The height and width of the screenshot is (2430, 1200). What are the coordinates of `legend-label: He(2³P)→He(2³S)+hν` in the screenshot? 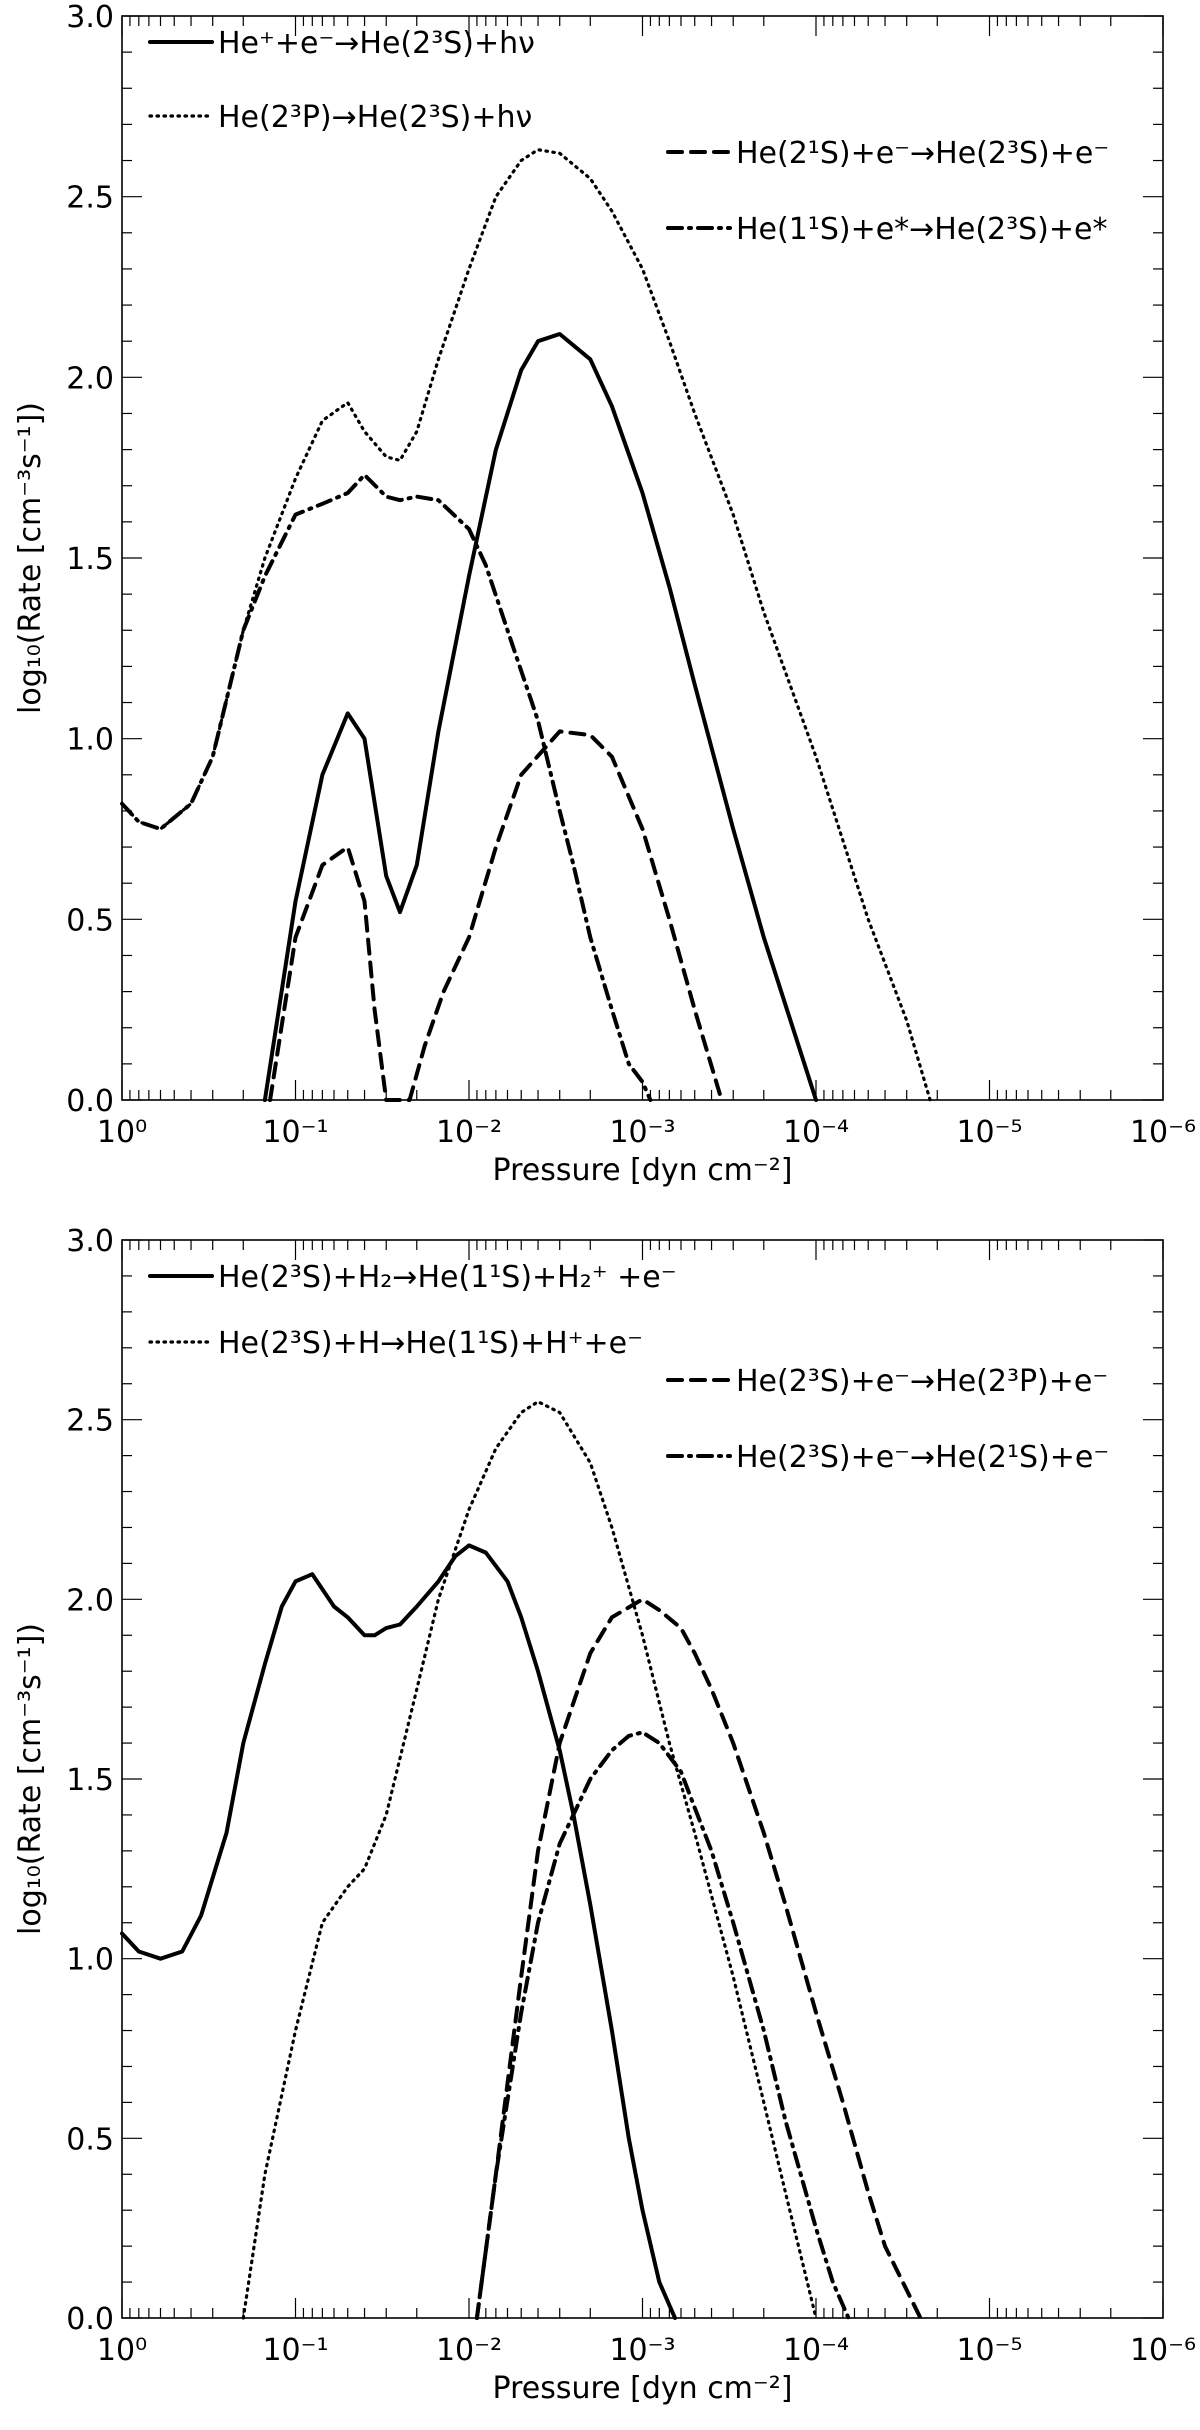 It's located at (375, 117).